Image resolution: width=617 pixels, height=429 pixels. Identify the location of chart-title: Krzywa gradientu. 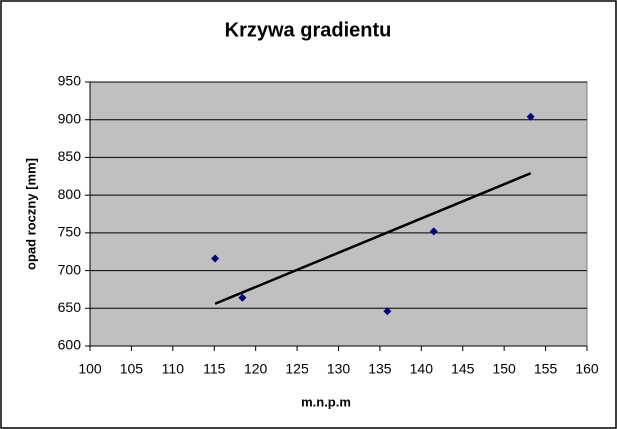
(308, 30).